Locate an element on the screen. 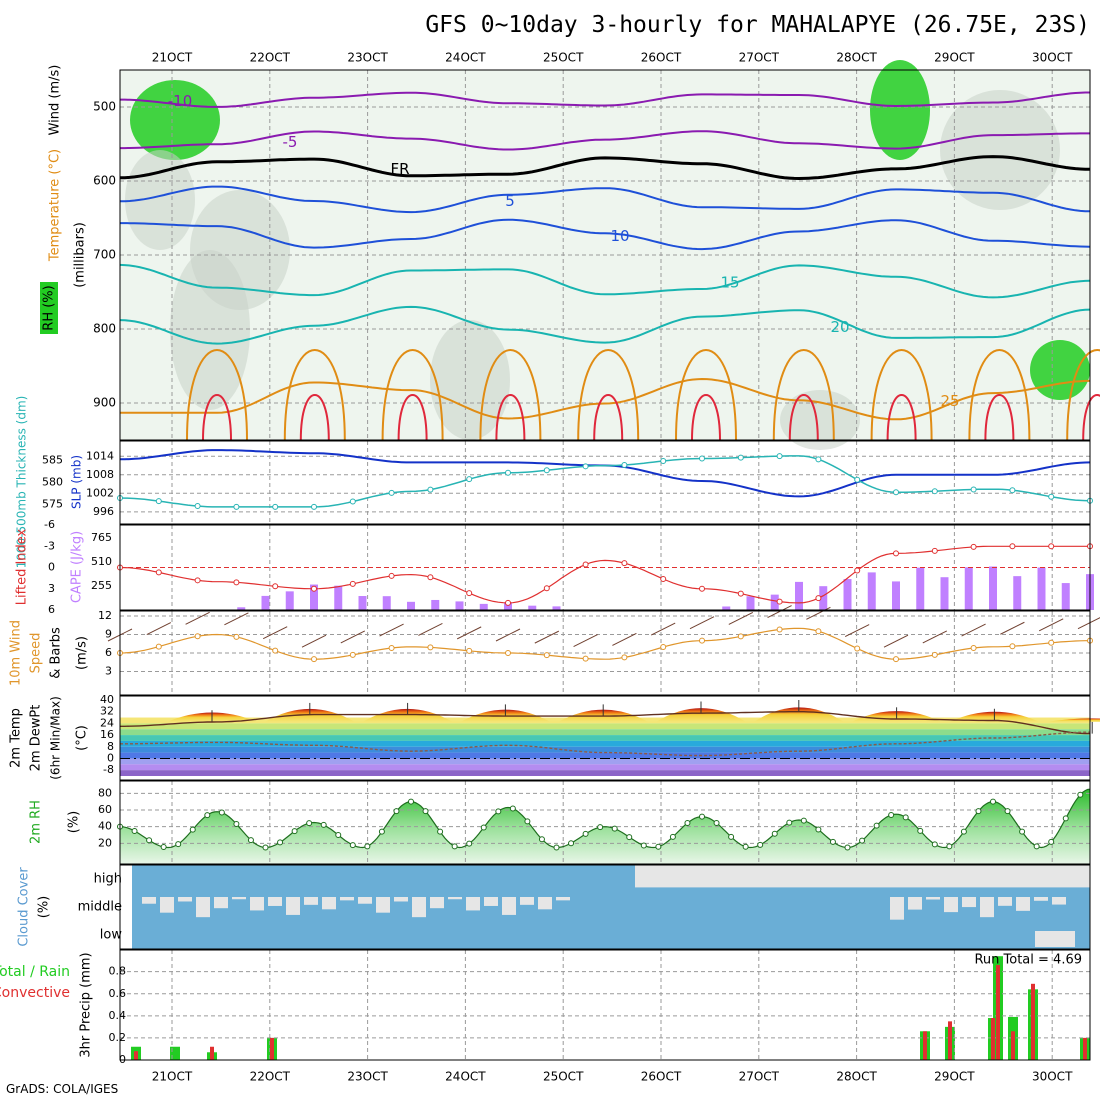 The height and width of the screenshot is (1100, 1100). li-label: Lifted Index is located at coordinates (22, 566).